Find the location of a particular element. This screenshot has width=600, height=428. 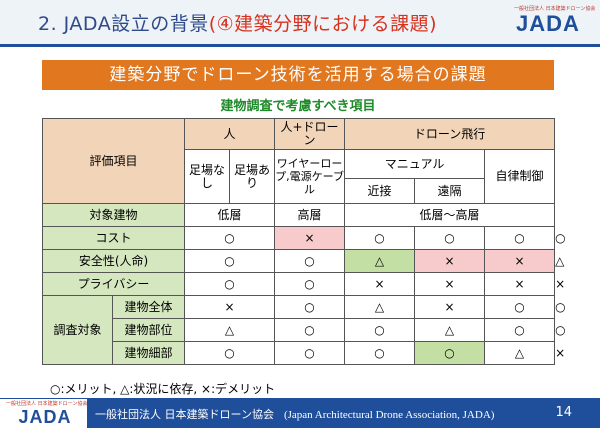

target-building-label: 対象建物 is located at coordinates (113, 215).